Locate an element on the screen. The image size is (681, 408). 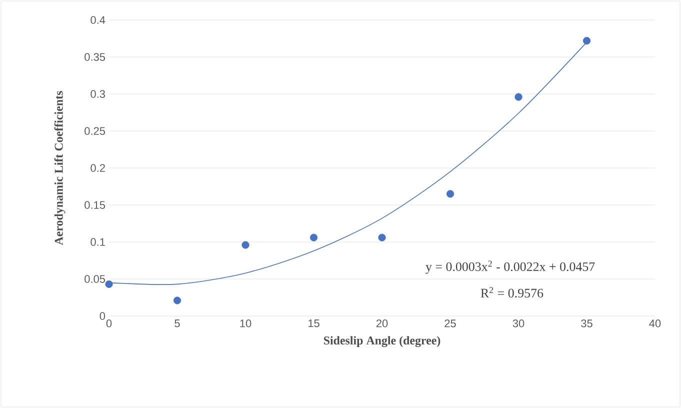
y-tick-label: 0.3 is located at coordinates (97, 94).